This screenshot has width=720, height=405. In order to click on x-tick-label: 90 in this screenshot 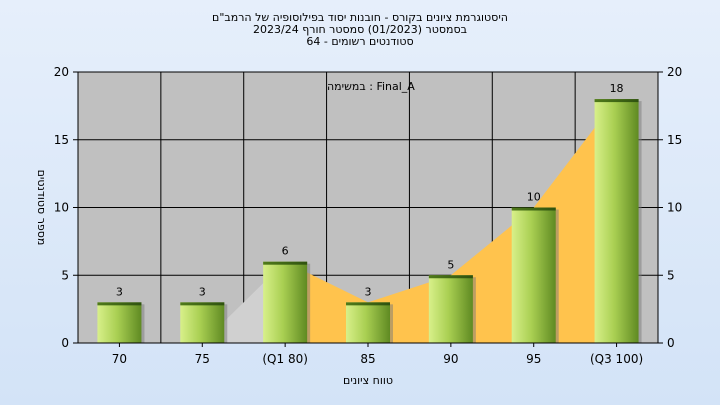, I will do `click(450, 359)`.